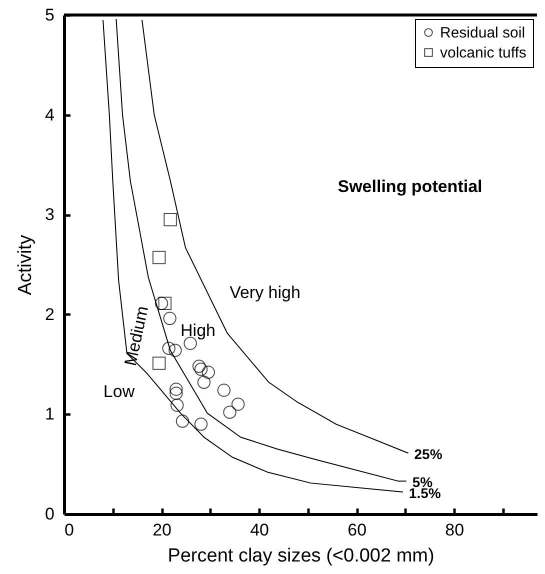 This screenshot has width=545, height=574. What do you see at coordinates (49, 314) in the screenshot?
I see `y-tick-label: 2` at bounding box center [49, 314].